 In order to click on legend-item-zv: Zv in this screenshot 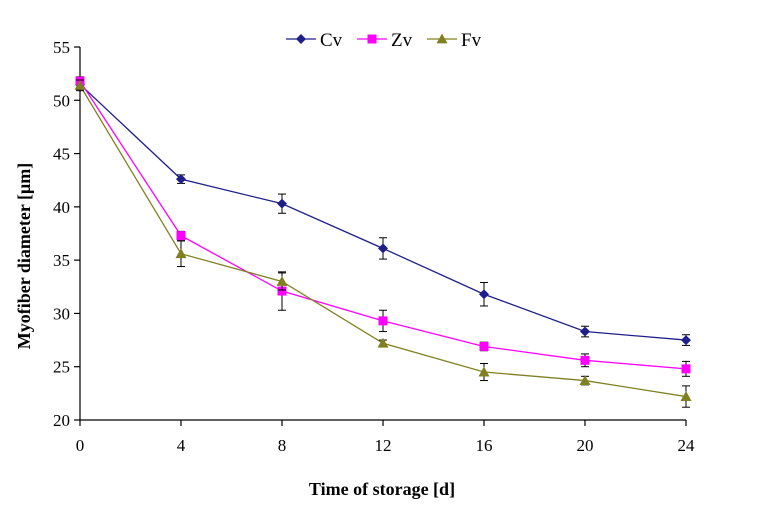, I will do `click(385, 40)`.